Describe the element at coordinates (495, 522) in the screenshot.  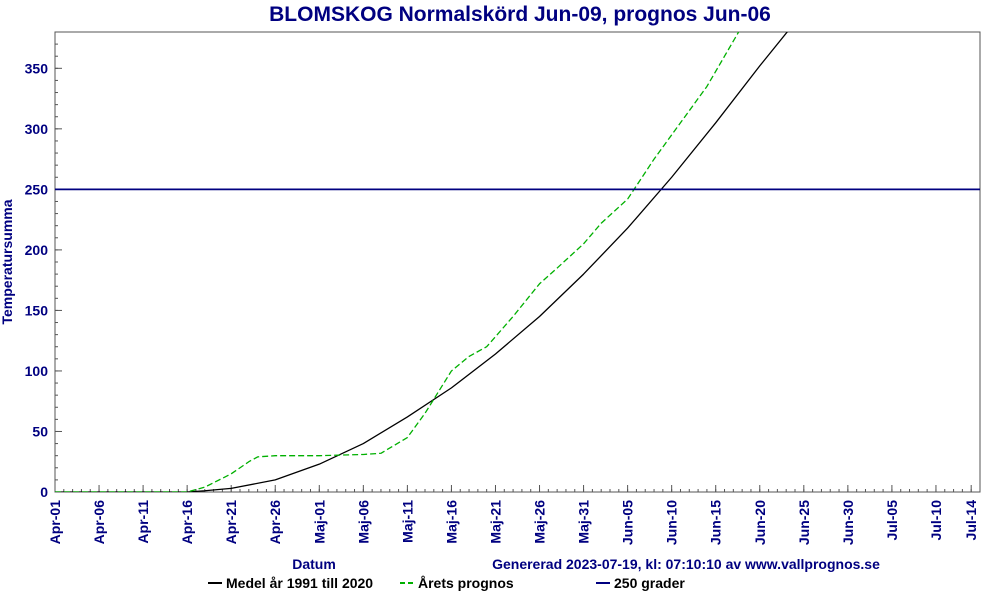
I see `x-tick-label: Maj-21` at that location.